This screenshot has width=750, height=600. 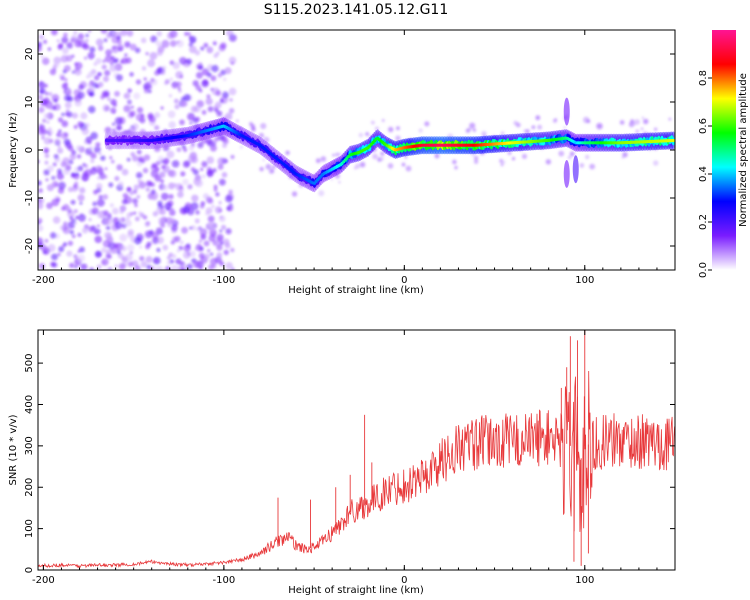 I want to click on colorbar-tick-label: 0.4, so click(x=703, y=174).